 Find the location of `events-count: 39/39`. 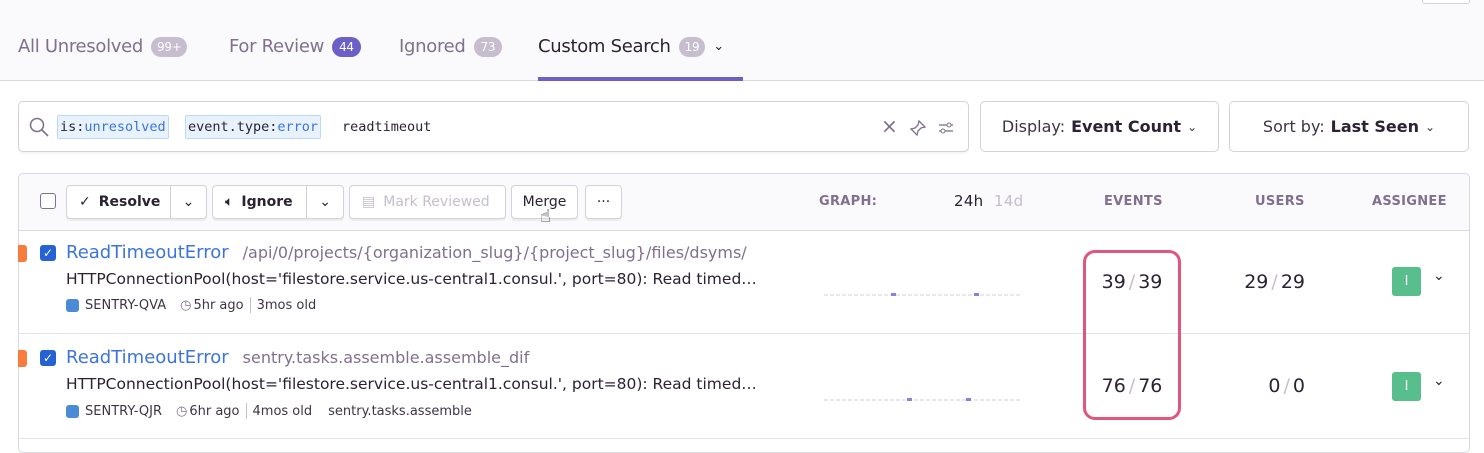

events-count: 39/39 is located at coordinates (1132, 282).